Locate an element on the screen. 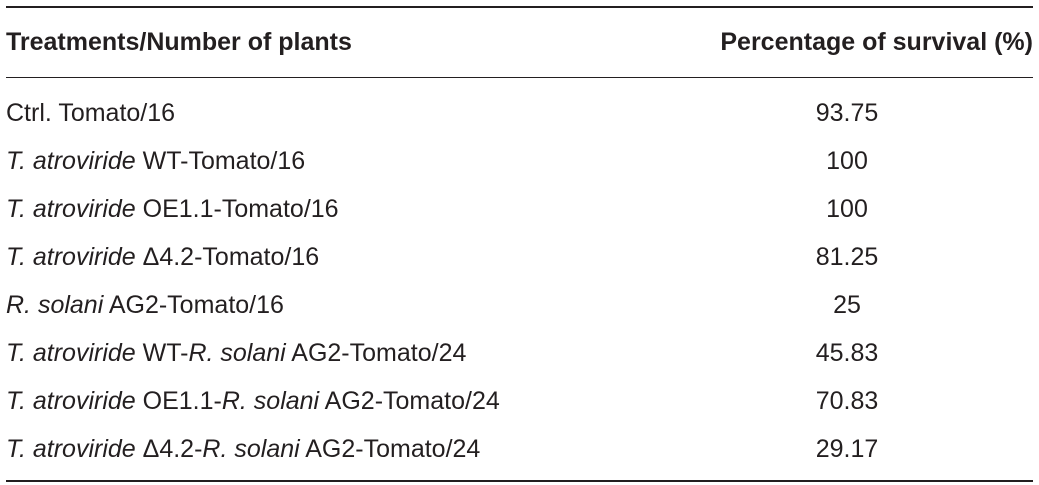  treatment-cell: T. atroviride WT-Tomato/16 is located at coordinates (155, 161).